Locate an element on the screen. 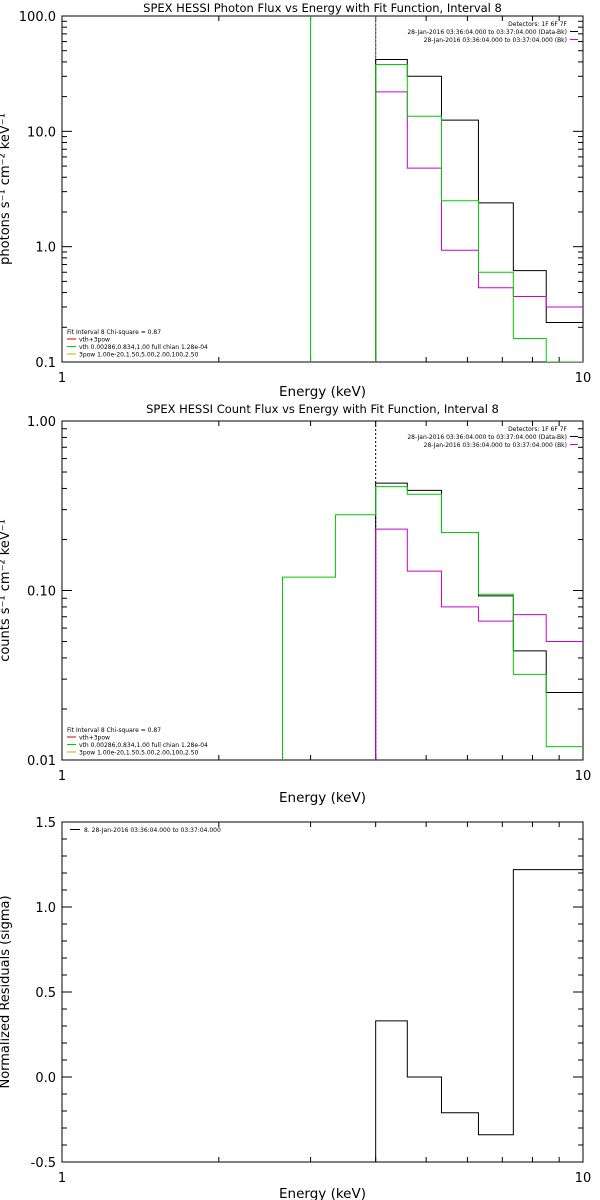  y-tick-label: 1.5 is located at coordinates (45, 823).